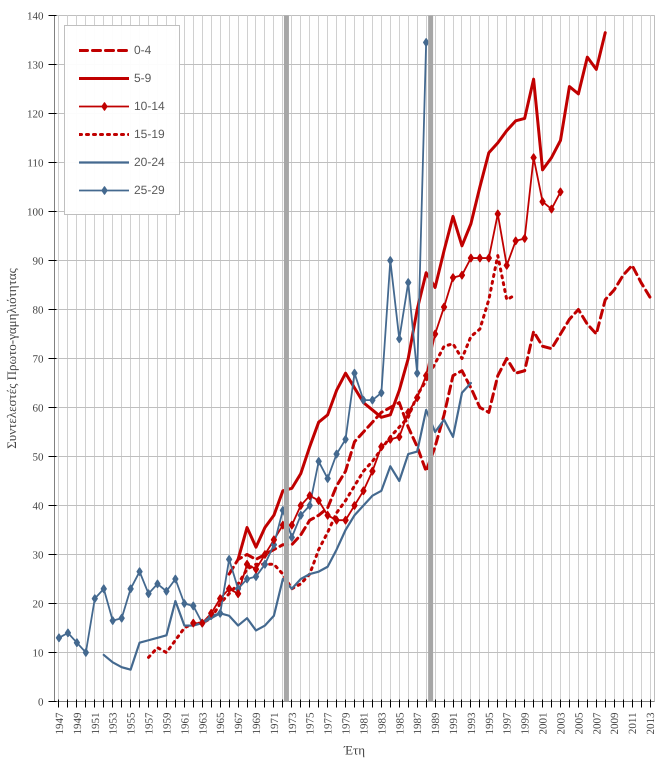 This screenshot has height=760, width=662. I want to click on y-tick-label: 50, so click(38, 458).